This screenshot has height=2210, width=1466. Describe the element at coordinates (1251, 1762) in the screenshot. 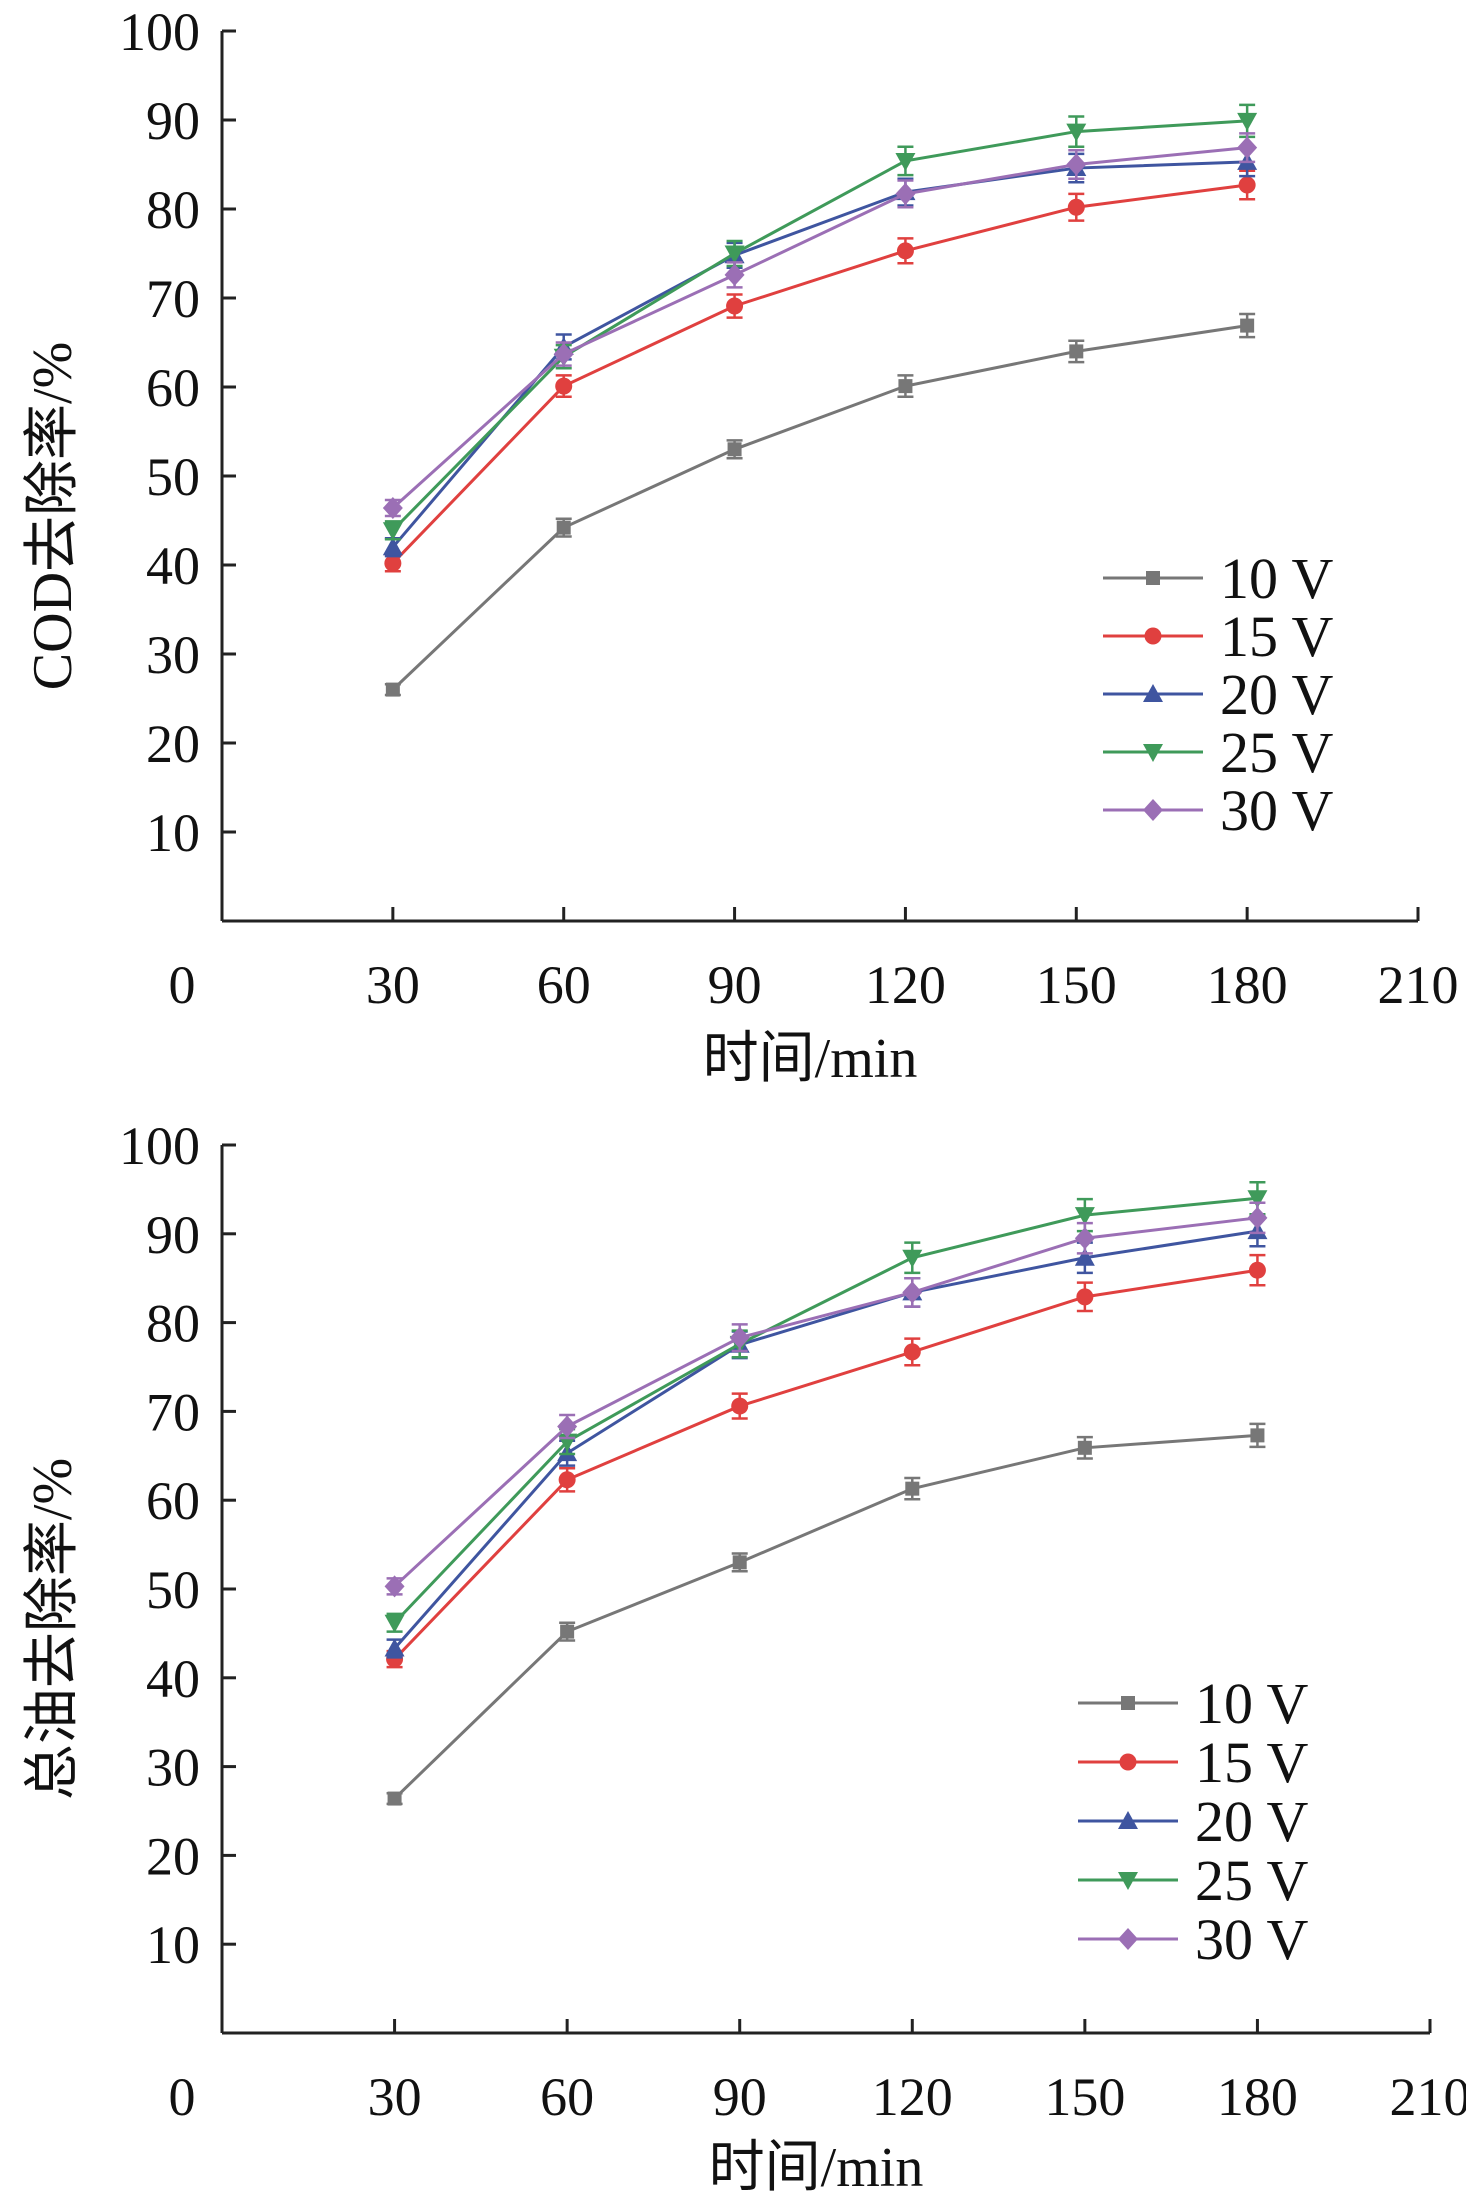

I see `legend-label: 15 V` at that location.